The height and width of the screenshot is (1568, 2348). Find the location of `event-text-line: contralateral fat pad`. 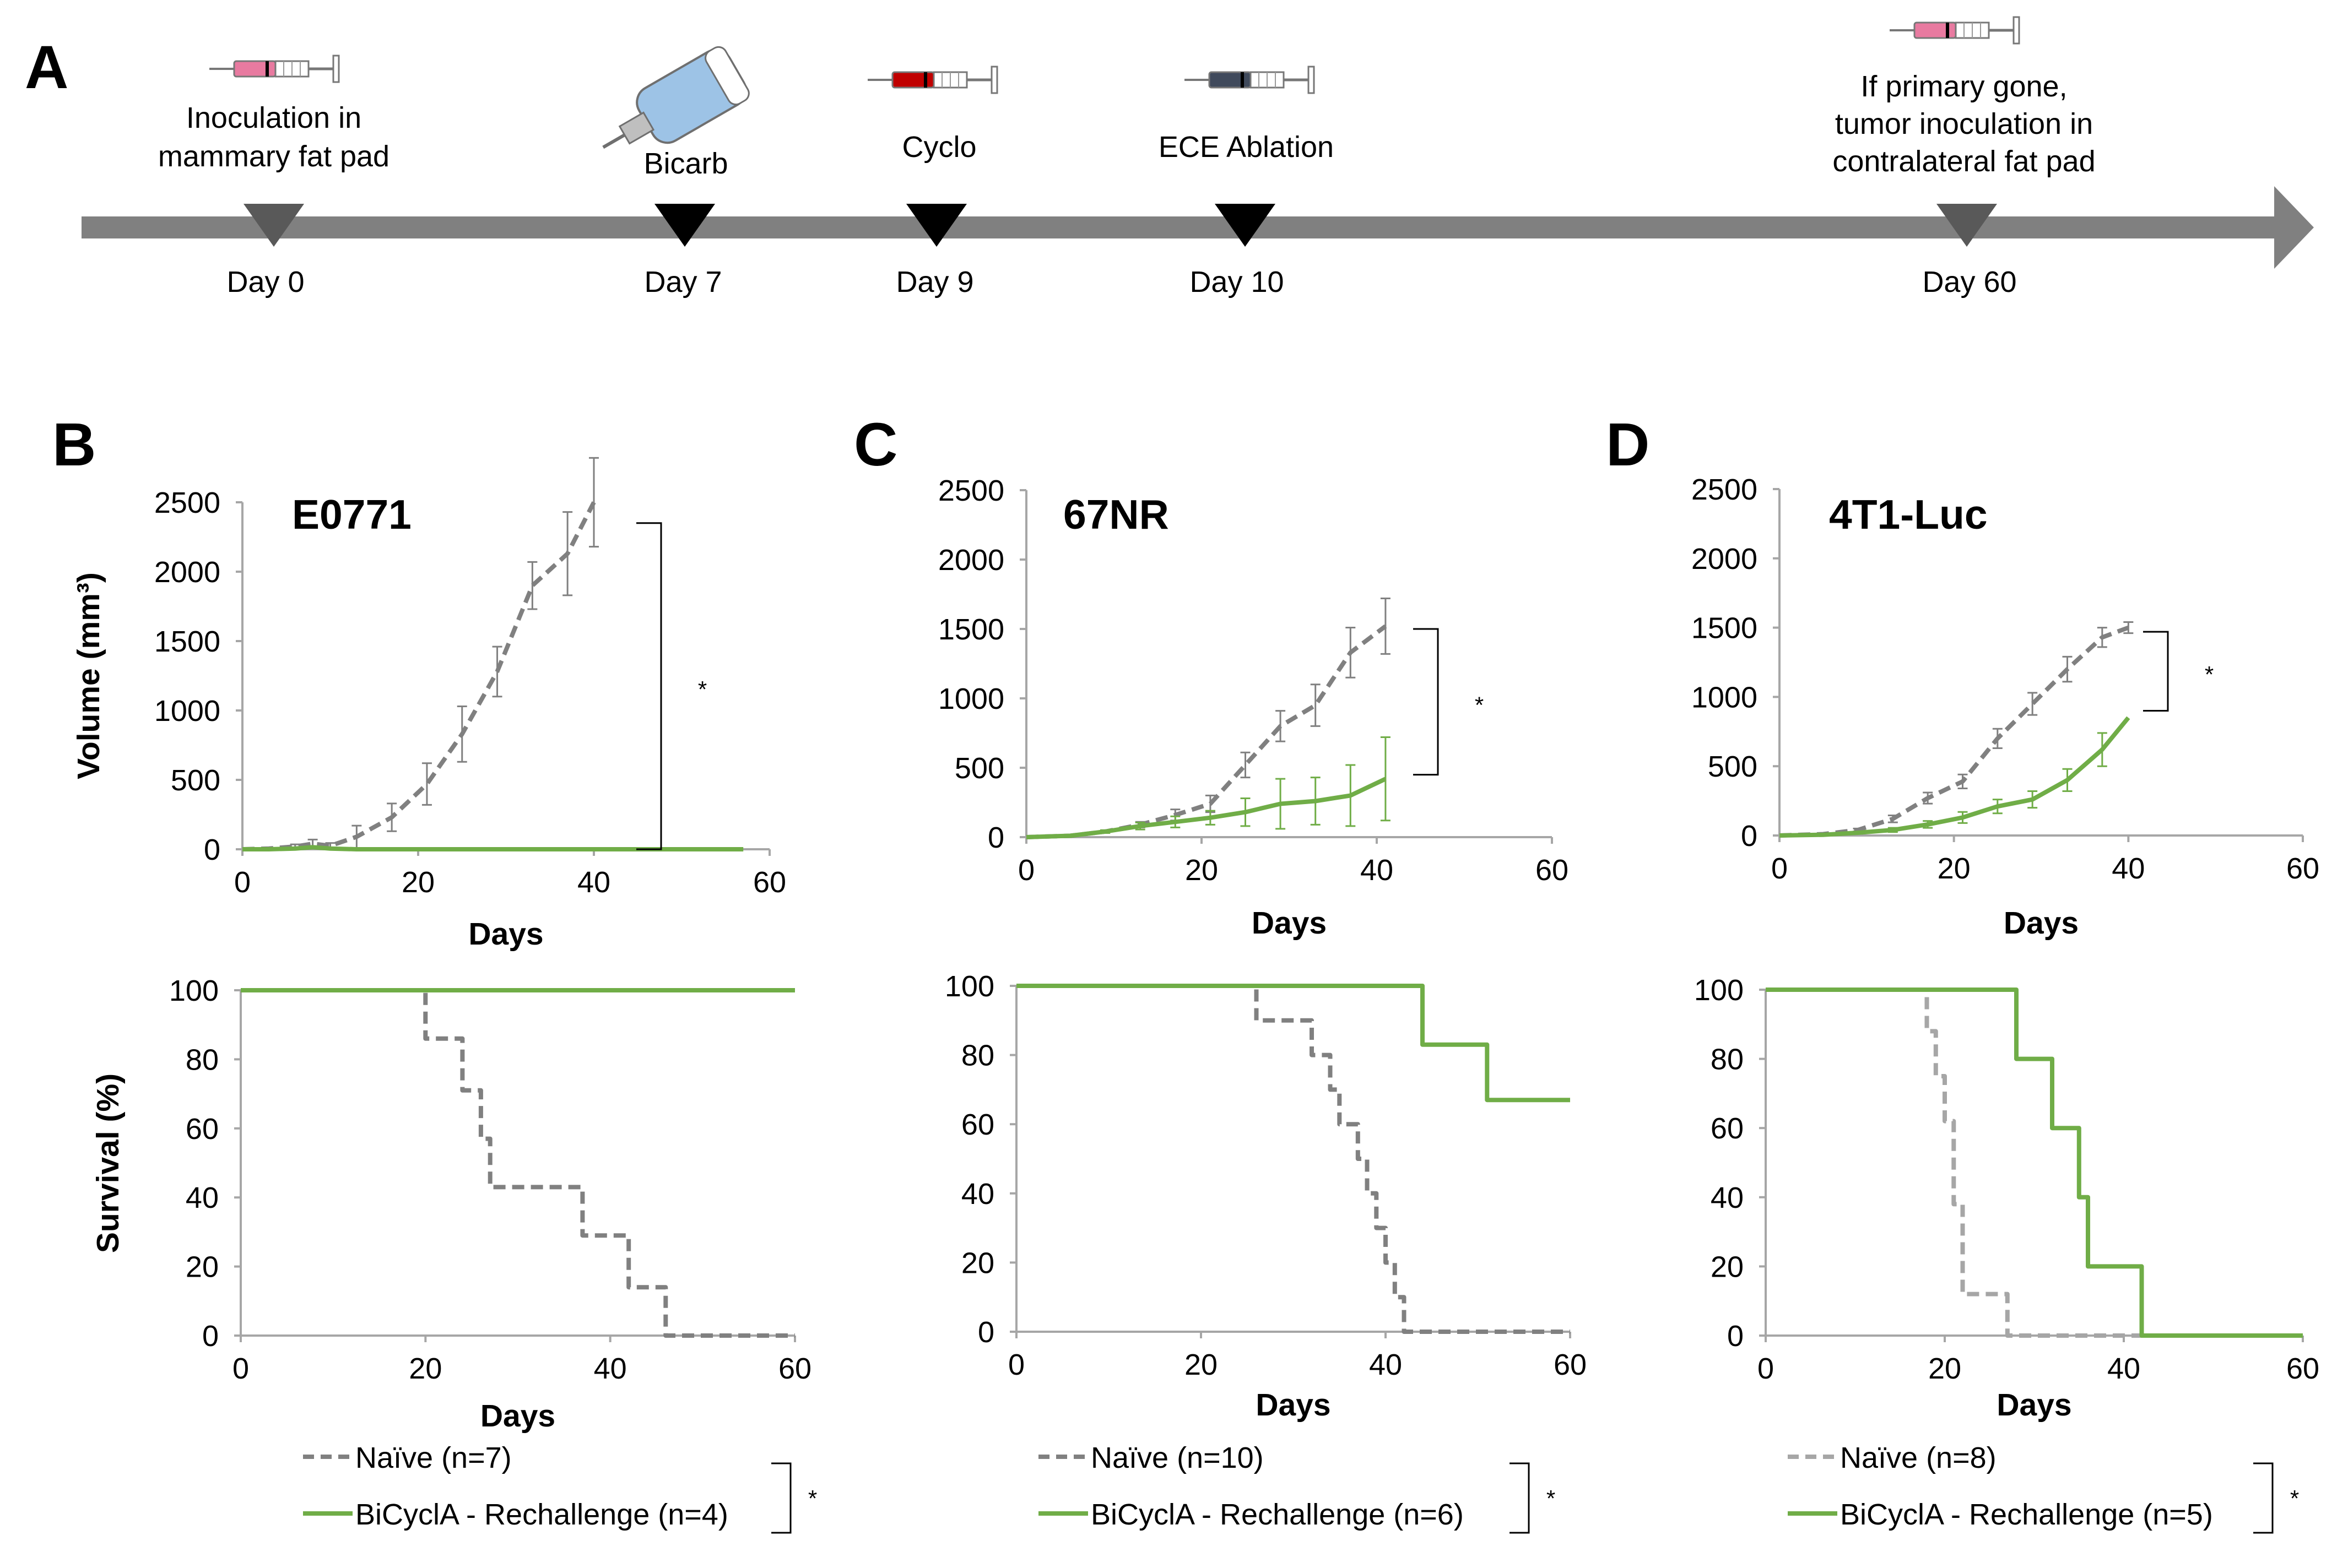

event-text-line: contralateral fat pad is located at coordinates (1963, 161).